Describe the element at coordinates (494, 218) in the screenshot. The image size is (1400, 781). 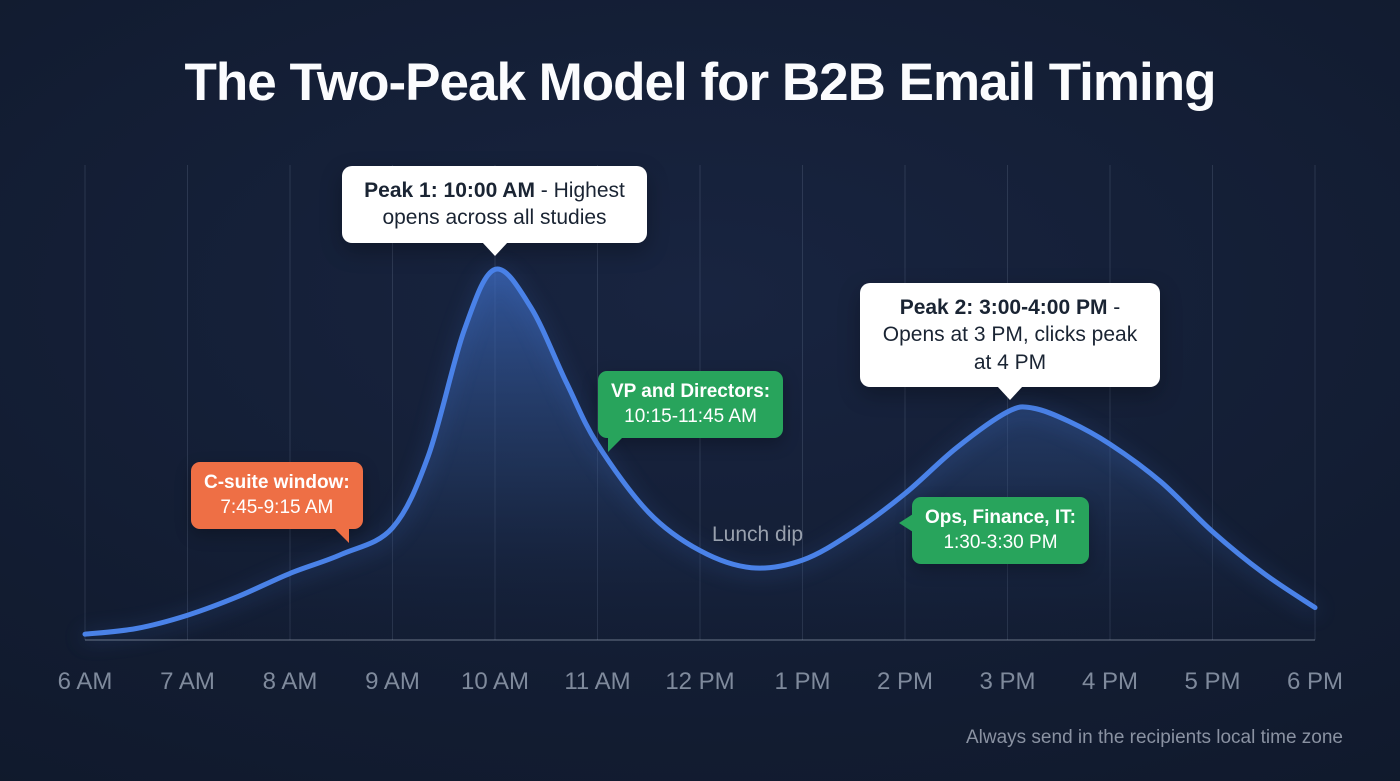
I see `callout-peak1-line2: opens across all studies` at that location.